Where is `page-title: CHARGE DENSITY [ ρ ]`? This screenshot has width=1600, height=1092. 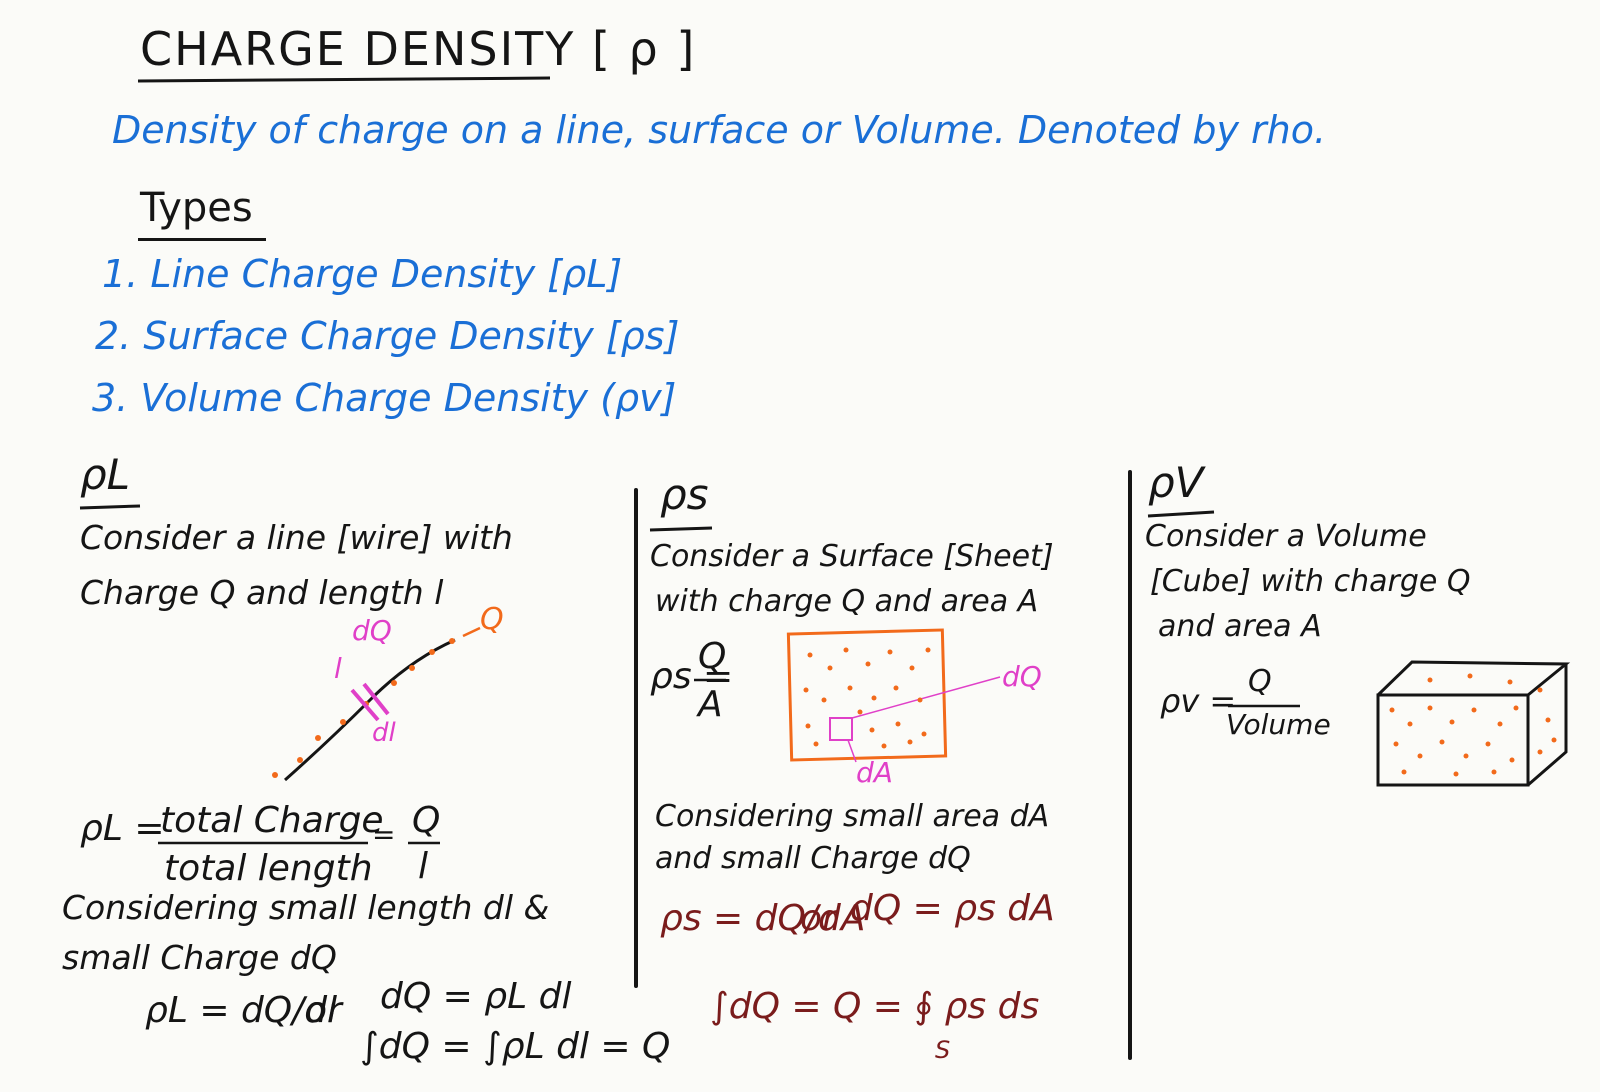 page-title: CHARGE DENSITY [ ρ ] is located at coordinates (418, 49).